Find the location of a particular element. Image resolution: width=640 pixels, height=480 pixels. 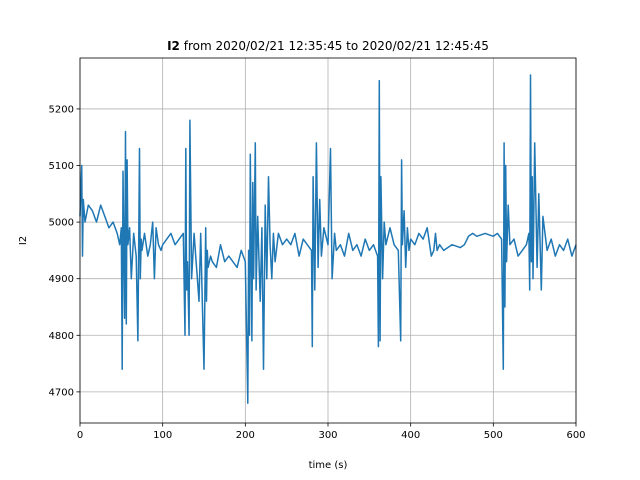

y-tick-label: 5100 is located at coordinates (61, 166).